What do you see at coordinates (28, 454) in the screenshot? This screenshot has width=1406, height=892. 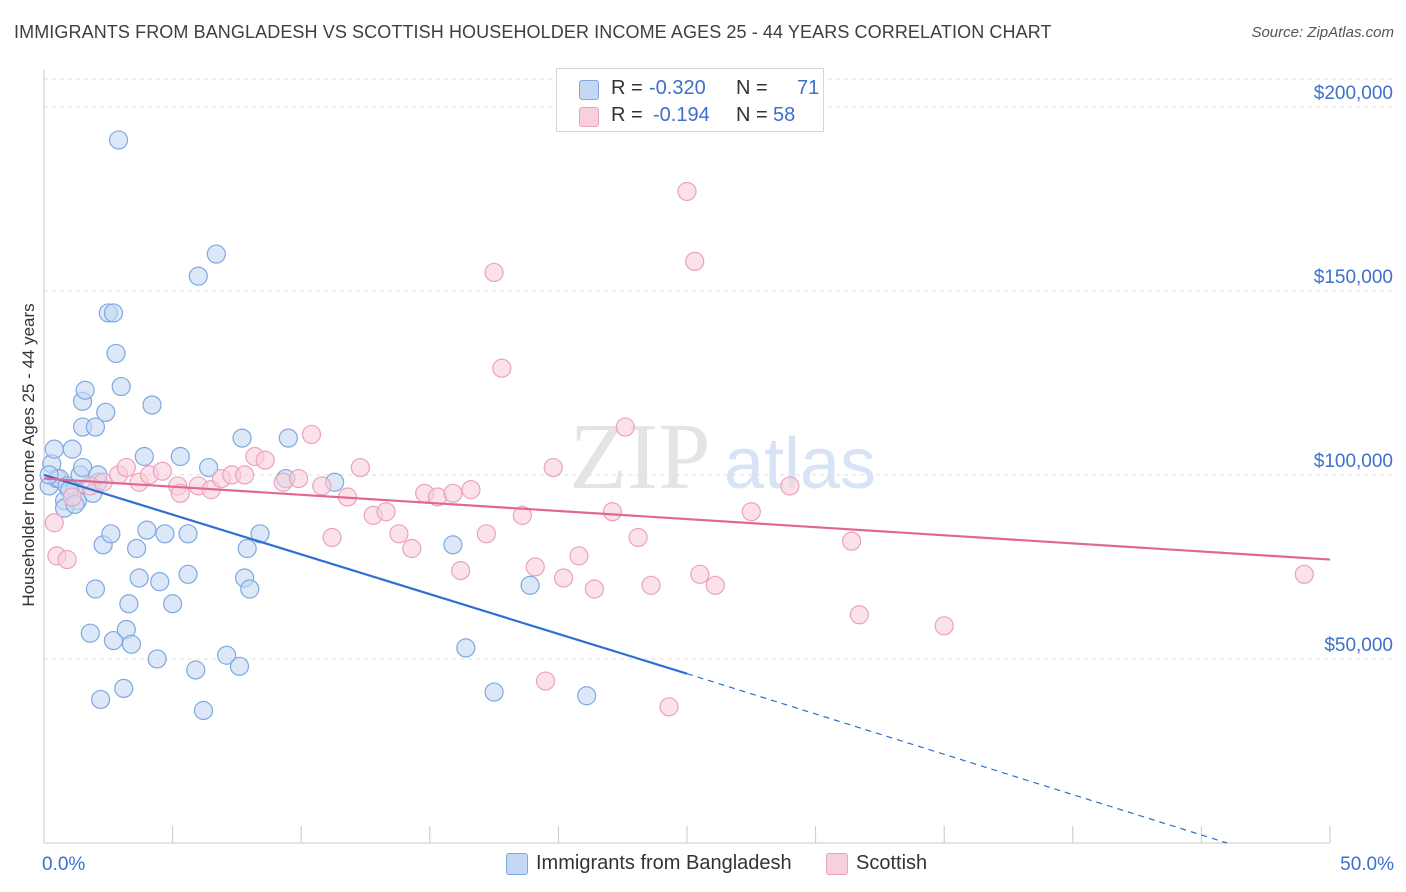 I see `y-axis-label: Householder Income Ages 25 - 44 years` at bounding box center [28, 454].